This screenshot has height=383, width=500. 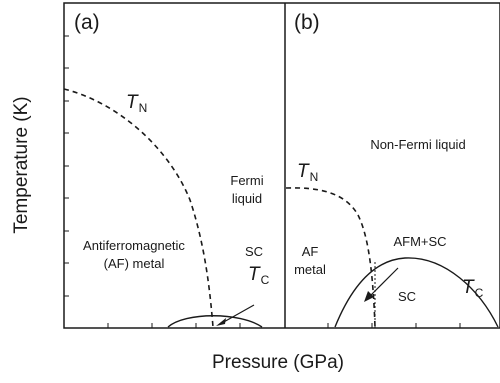 I want to click on panel-b-af-line2: metal, so click(x=310, y=269).